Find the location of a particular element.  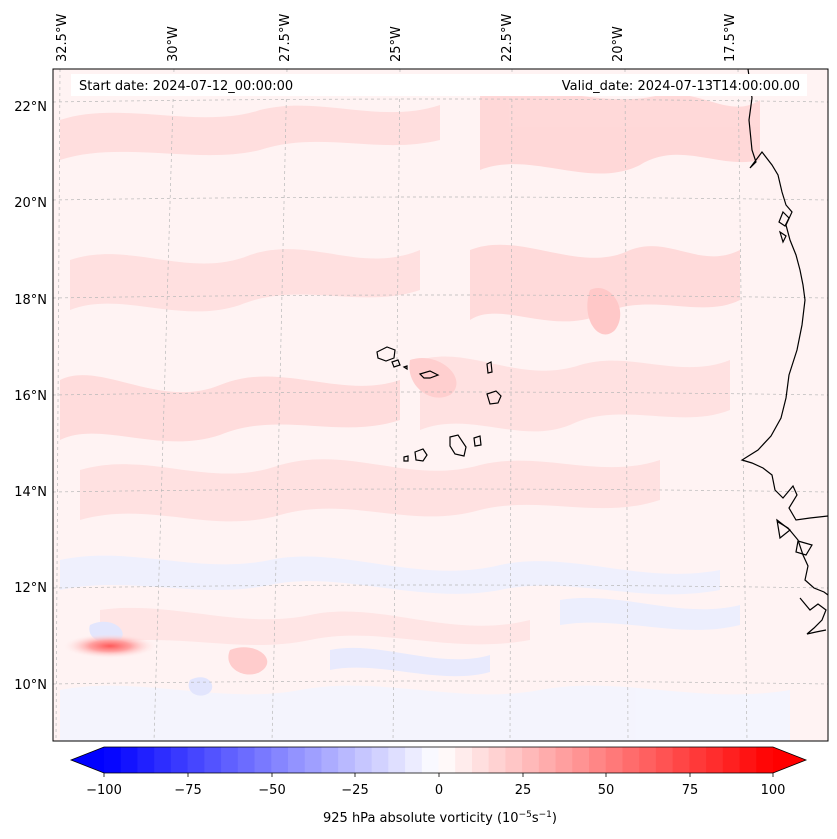

lon-label: 30°W is located at coordinates (173, 44).